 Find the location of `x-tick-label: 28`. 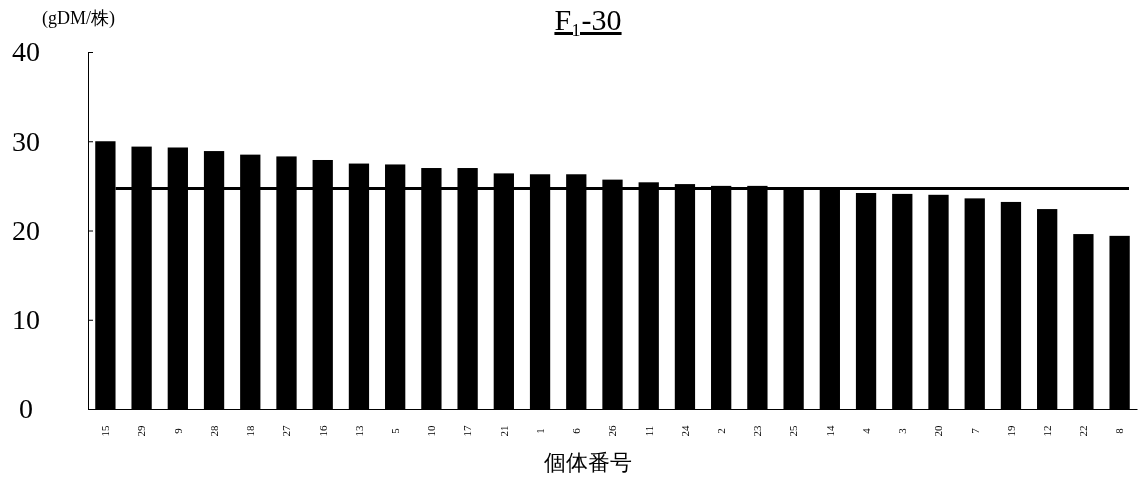

x-tick-label: 28 is located at coordinates (213, 431).